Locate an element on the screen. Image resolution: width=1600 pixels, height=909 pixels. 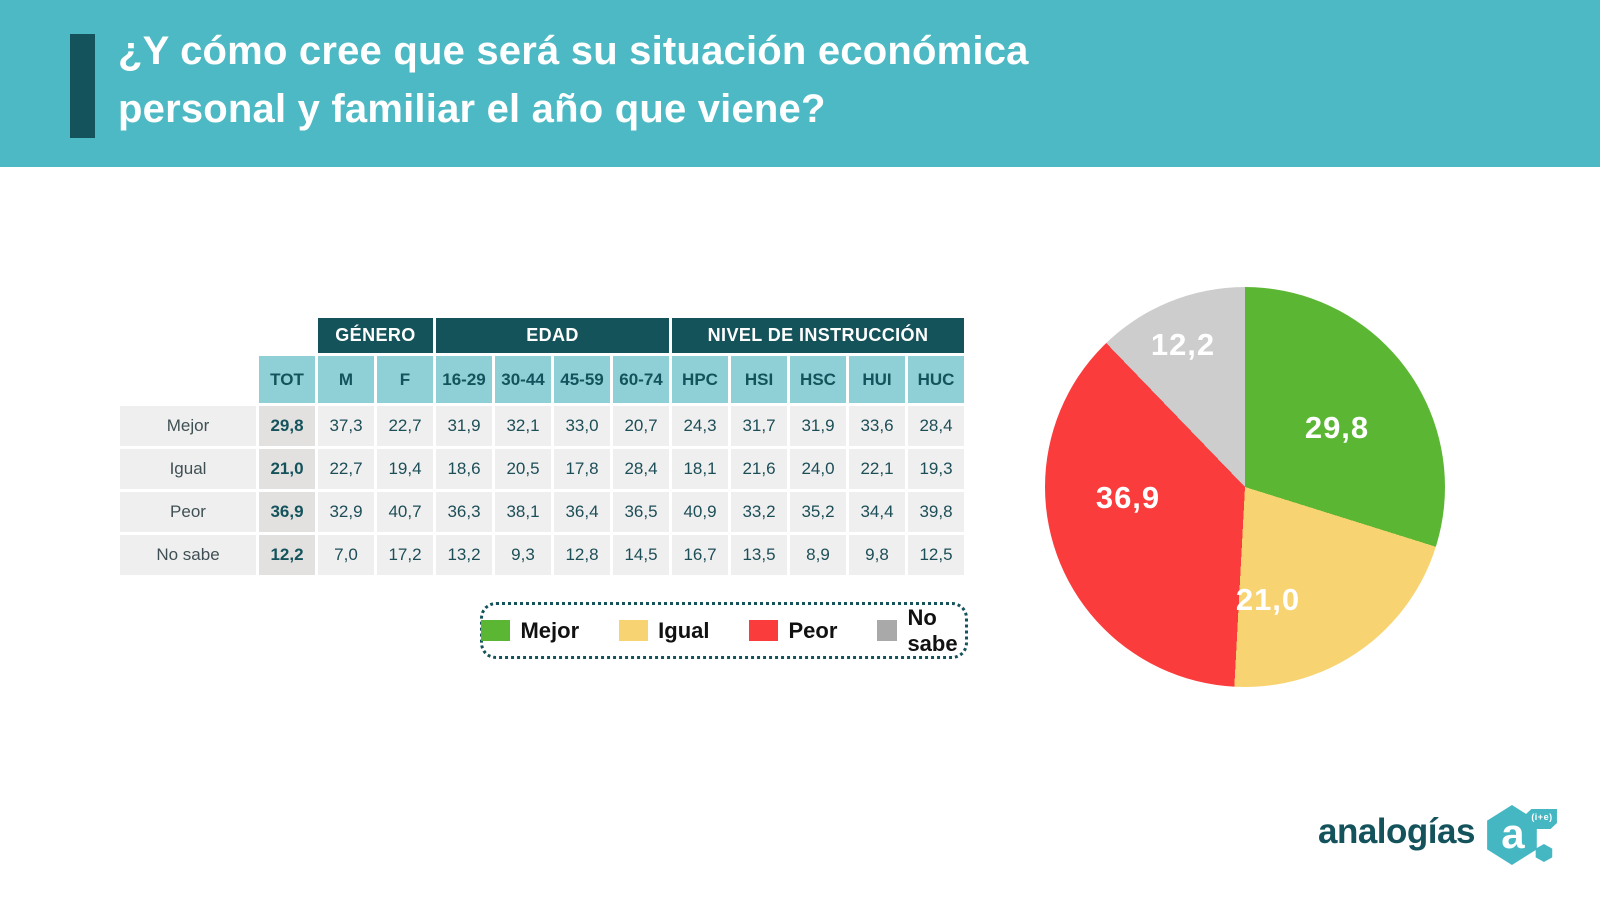
row-label: No sabe is located at coordinates (188, 555).